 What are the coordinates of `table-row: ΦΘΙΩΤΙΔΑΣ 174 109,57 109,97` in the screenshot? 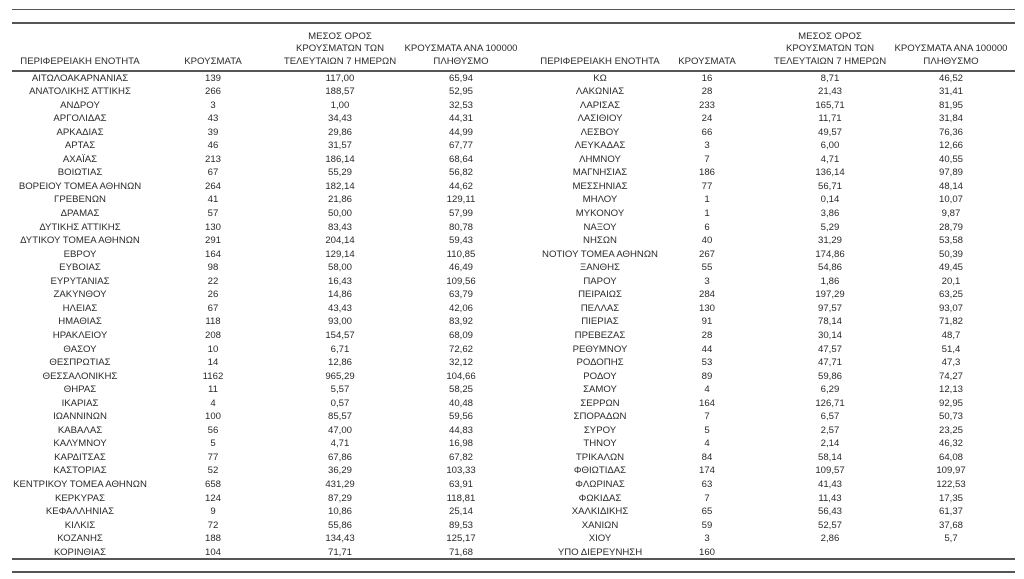 It's located at (512, 471).